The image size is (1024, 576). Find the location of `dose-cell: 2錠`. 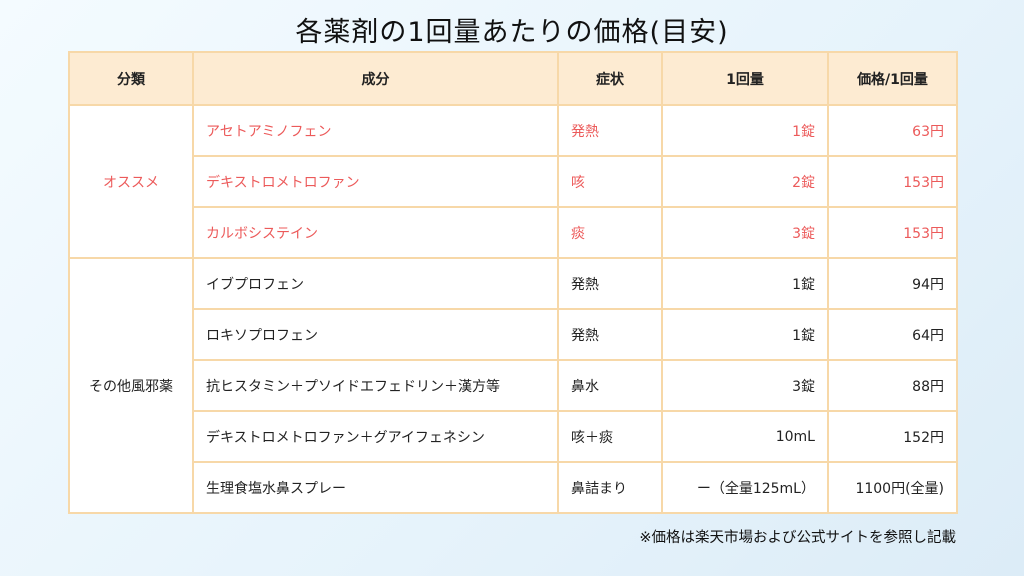

dose-cell: 2錠 is located at coordinates (745, 181).